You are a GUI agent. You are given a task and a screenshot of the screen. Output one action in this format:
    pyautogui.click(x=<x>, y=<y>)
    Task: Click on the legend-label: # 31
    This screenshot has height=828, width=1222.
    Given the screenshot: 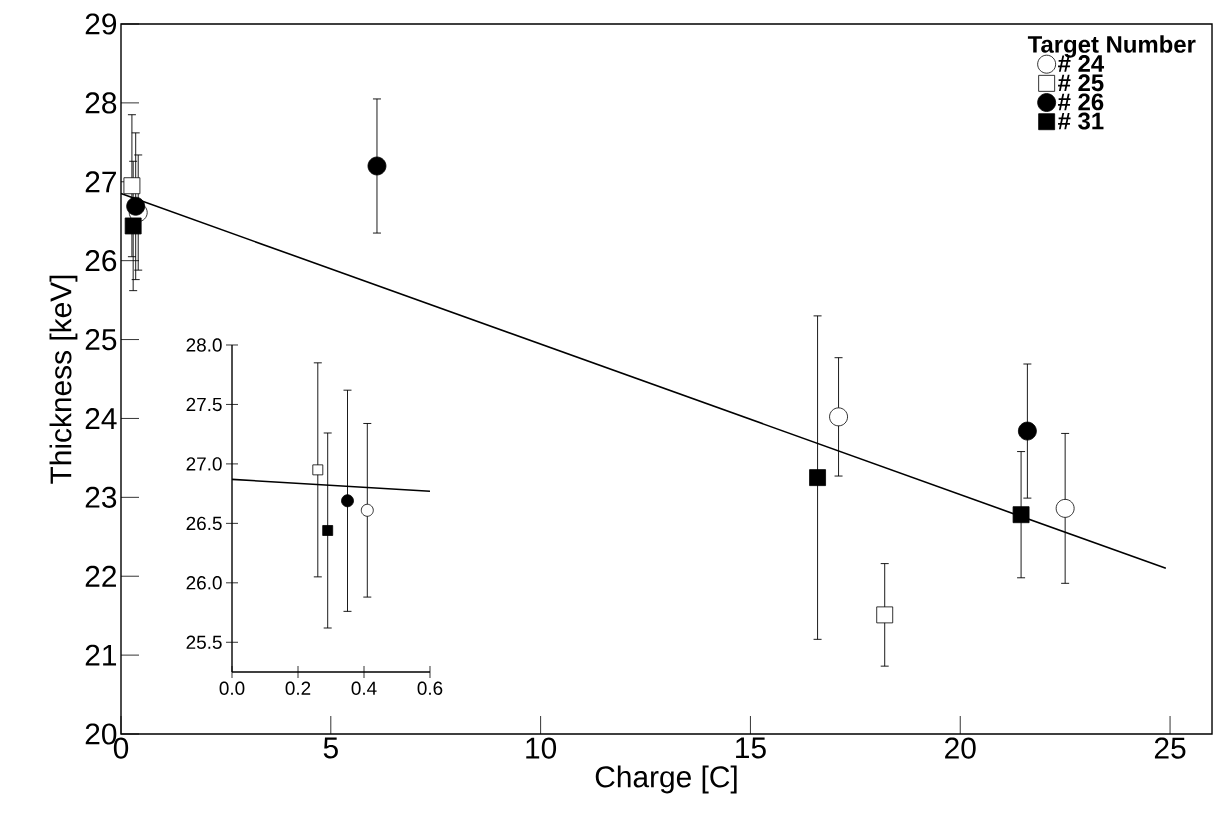 What is the action you would take?
    pyautogui.click(x=1081, y=121)
    